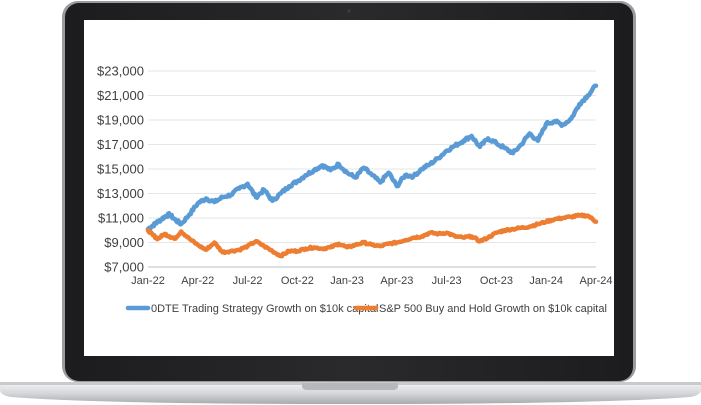  Describe the element at coordinates (124, 267) in the screenshot. I see `y-tick-label: $7,000` at that location.